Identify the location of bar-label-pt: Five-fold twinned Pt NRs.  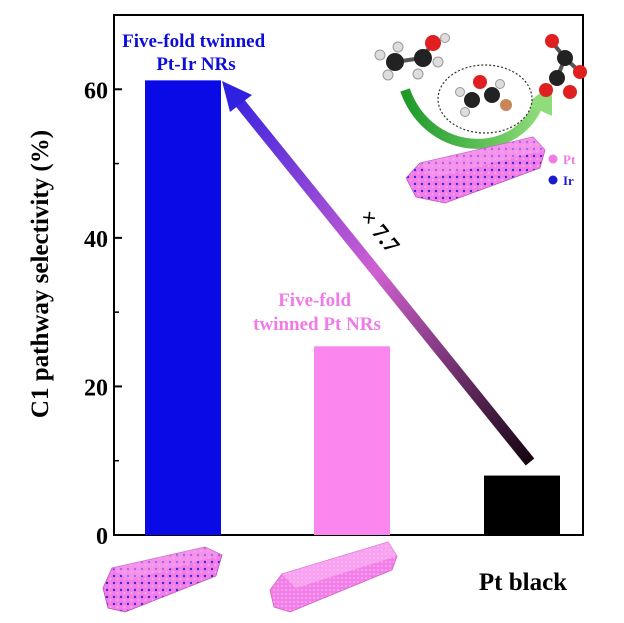
(317, 312).